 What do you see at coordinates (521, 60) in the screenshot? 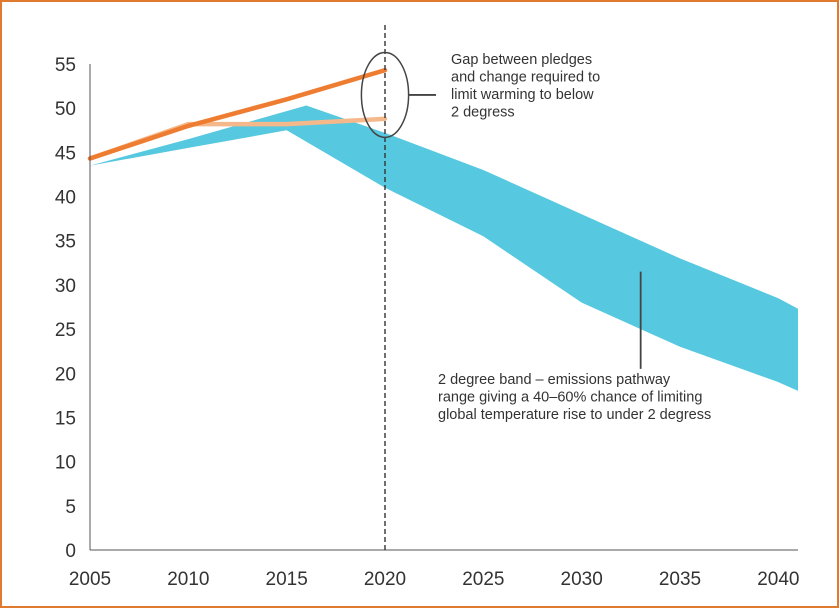
I see `gap-annotation-line: Gap between pledges` at bounding box center [521, 60].